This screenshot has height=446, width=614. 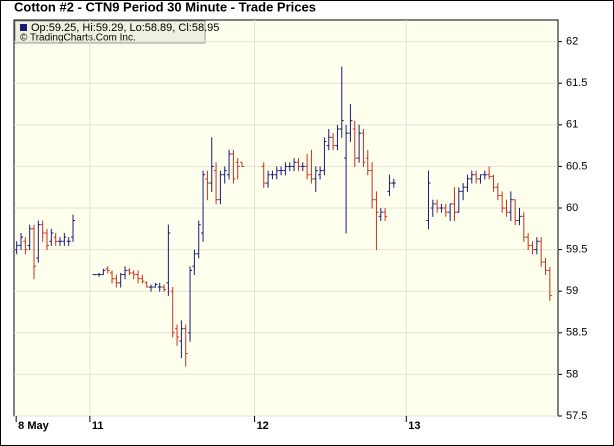 What do you see at coordinates (572, 374) in the screenshot?
I see `y-tick-label: 58` at bounding box center [572, 374].